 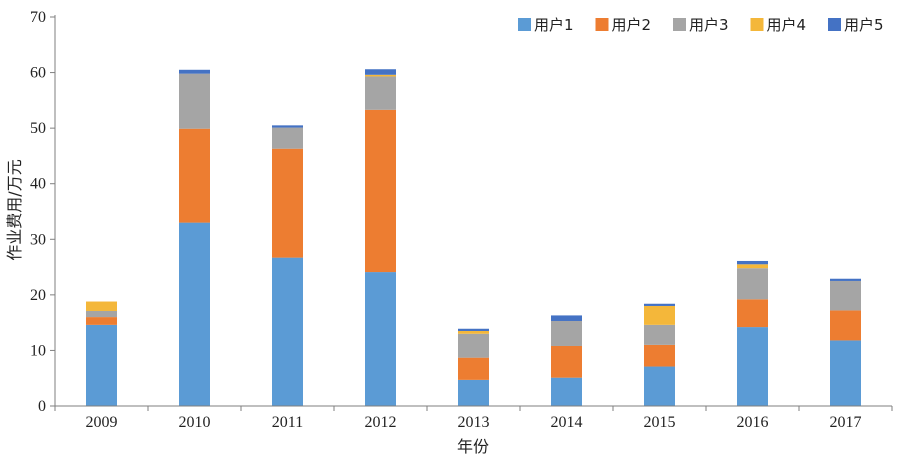 I want to click on y-tick-label: 60, so click(x=38, y=73).